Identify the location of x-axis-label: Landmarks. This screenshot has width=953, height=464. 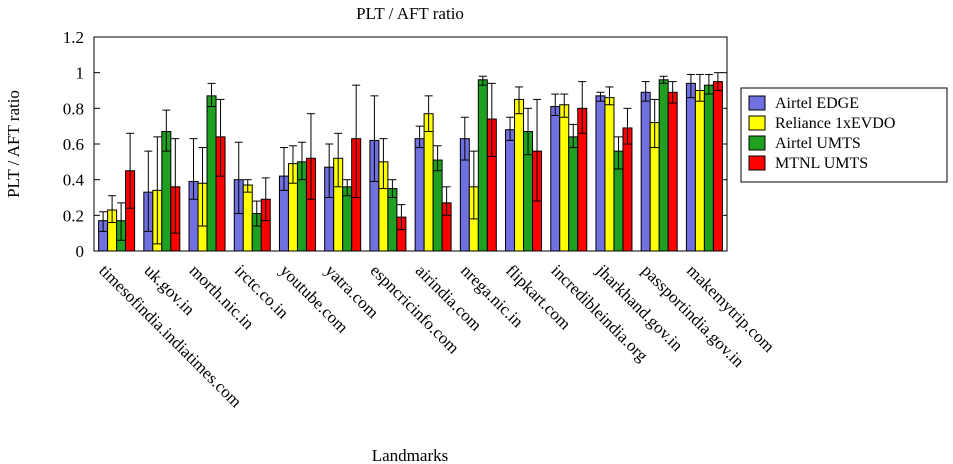
(410, 455).